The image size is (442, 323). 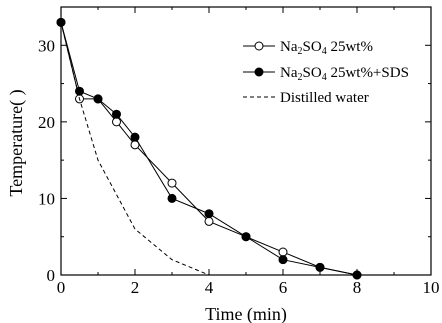 What do you see at coordinates (61, 287) in the screenshot?
I see `x-tick-label: 0` at bounding box center [61, 287].